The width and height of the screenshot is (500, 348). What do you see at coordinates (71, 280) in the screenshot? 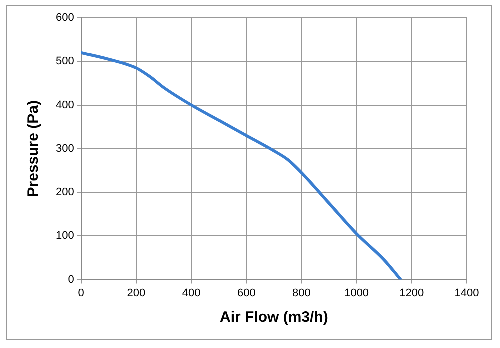
I see `y-tick-label: 0` at bounding box center [71, 280].